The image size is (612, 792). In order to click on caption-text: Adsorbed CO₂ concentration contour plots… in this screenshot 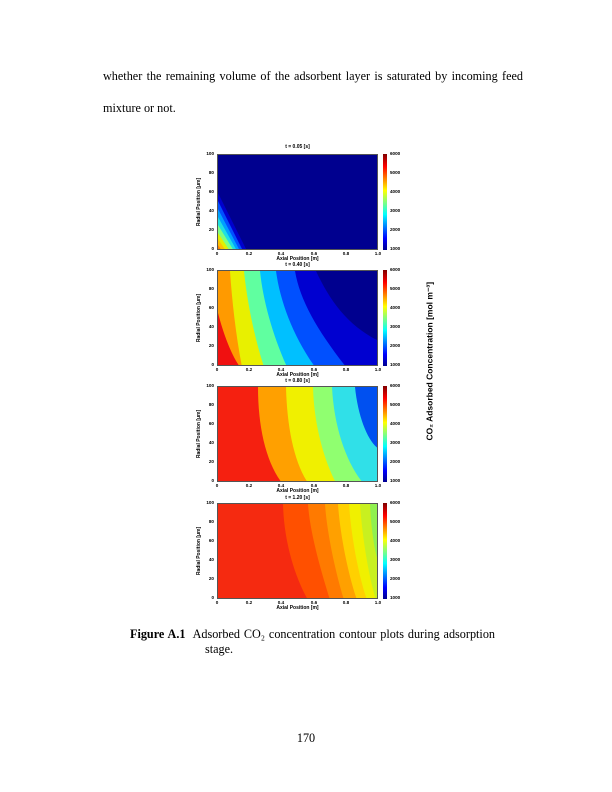, I will do `click(344, 634)`.